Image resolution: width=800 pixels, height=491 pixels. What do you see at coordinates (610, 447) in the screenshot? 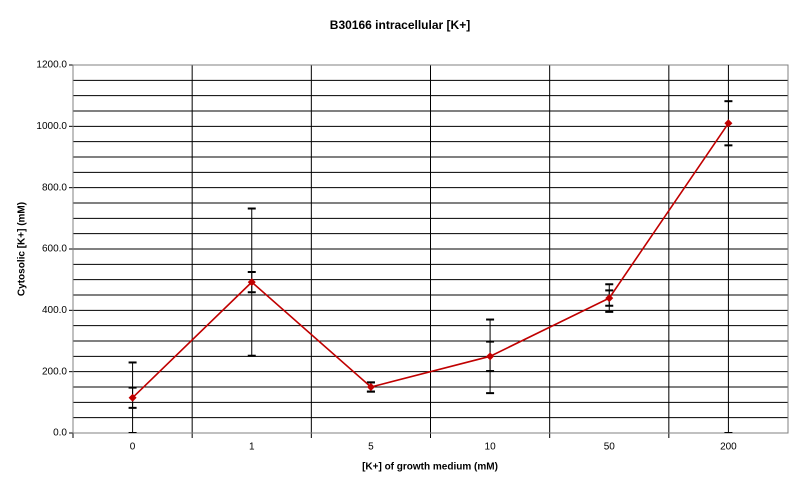
I see `x-tick-label: 50` at bounding box center [610, 447].